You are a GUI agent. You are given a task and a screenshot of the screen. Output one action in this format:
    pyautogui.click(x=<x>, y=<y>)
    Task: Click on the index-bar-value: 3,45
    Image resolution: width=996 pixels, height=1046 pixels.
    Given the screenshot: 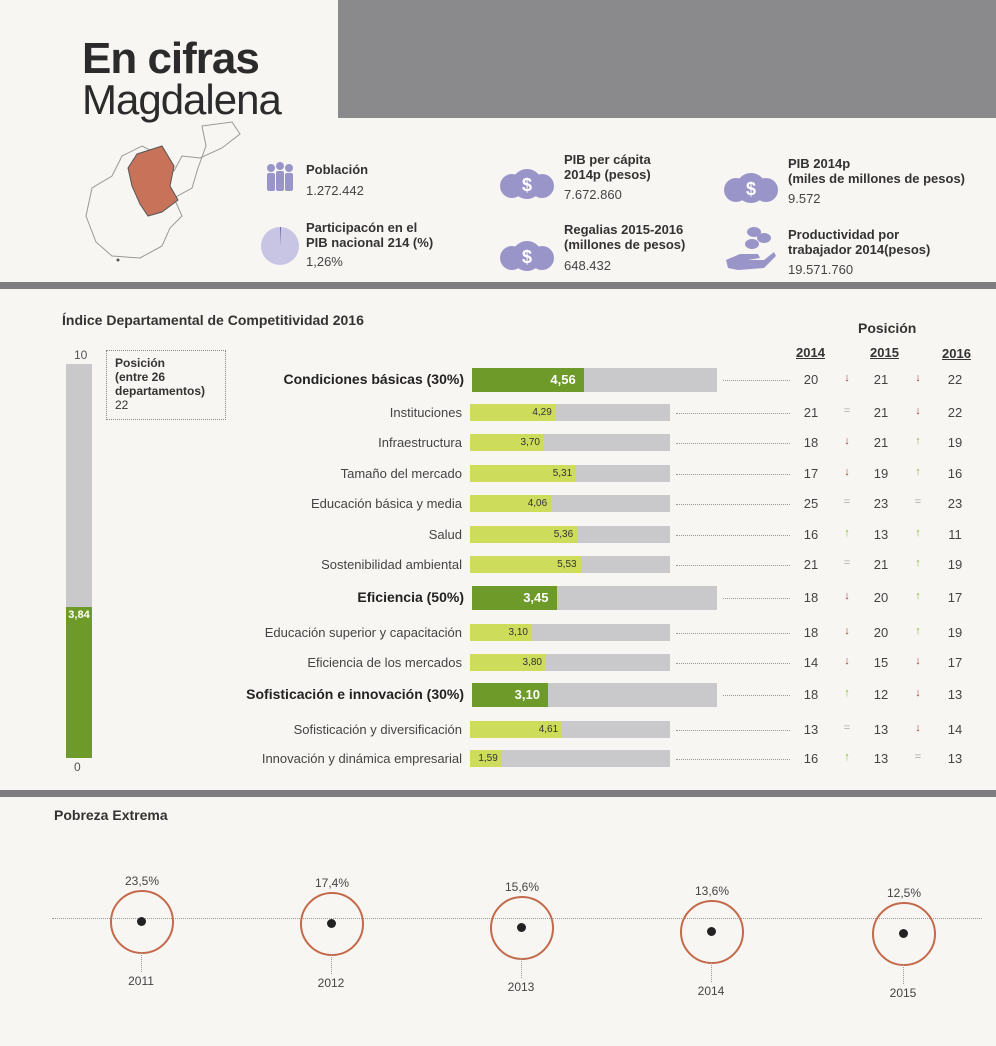 What is the action you would take?
    pyautogui.click(x=536, y=597)
    